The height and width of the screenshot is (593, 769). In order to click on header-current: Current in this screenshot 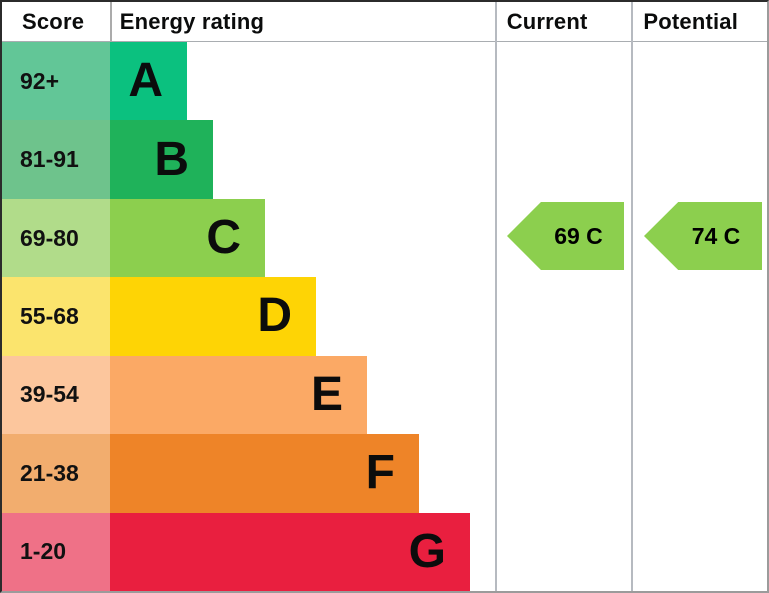, I will do `click(547, 21)`.